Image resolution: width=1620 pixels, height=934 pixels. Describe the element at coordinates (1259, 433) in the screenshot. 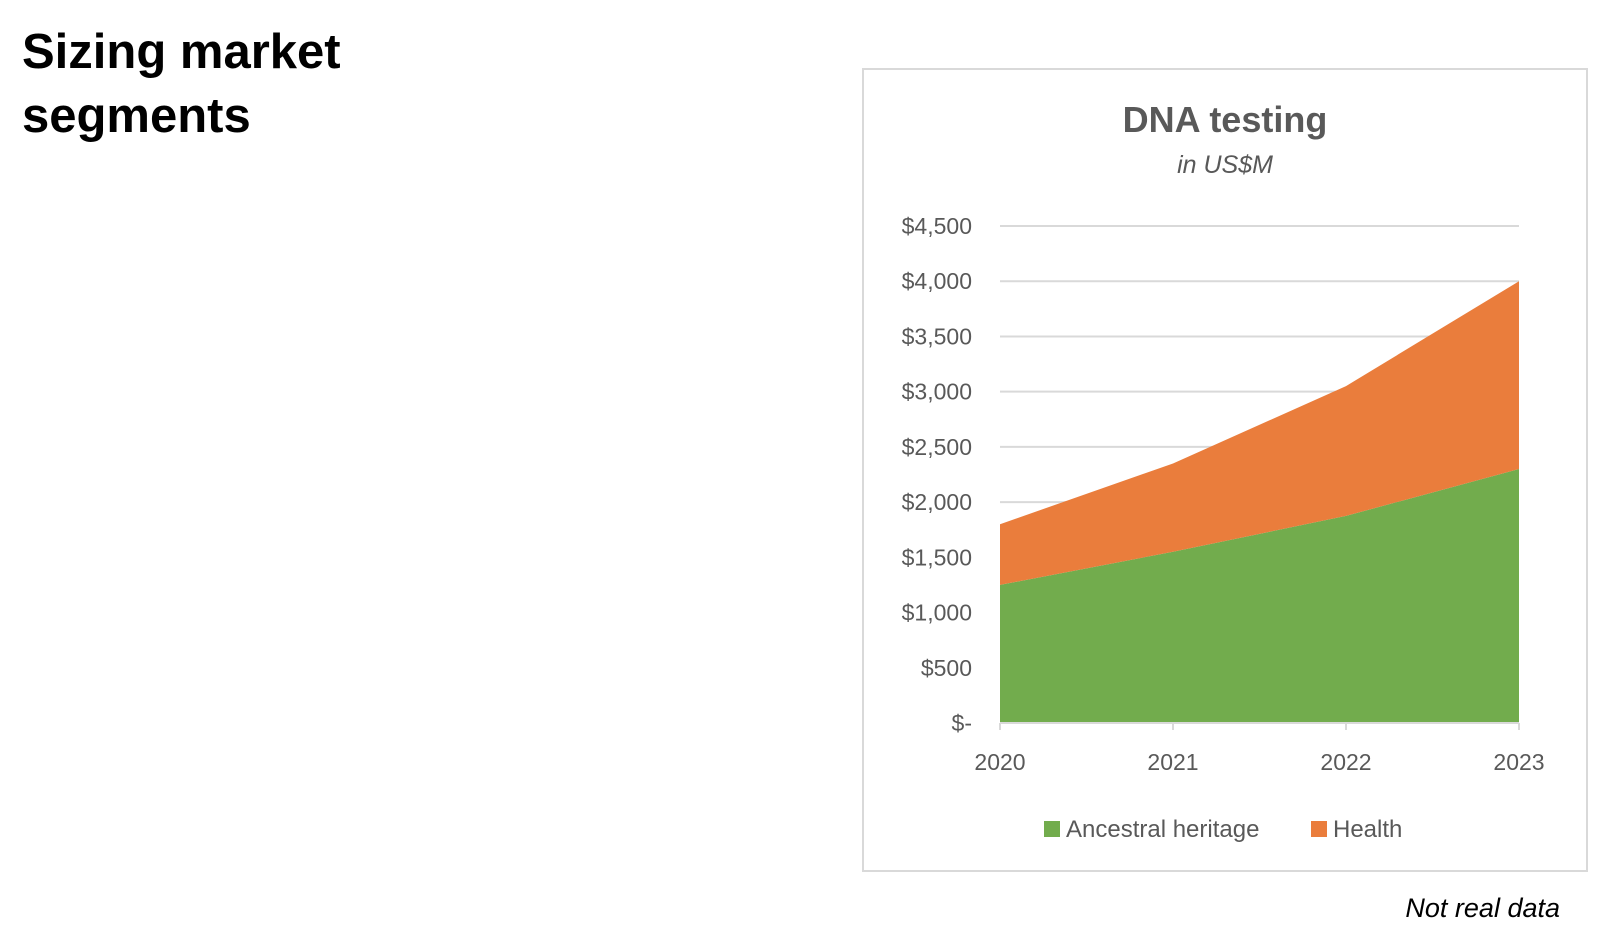

I see `area-series-health` at that location.